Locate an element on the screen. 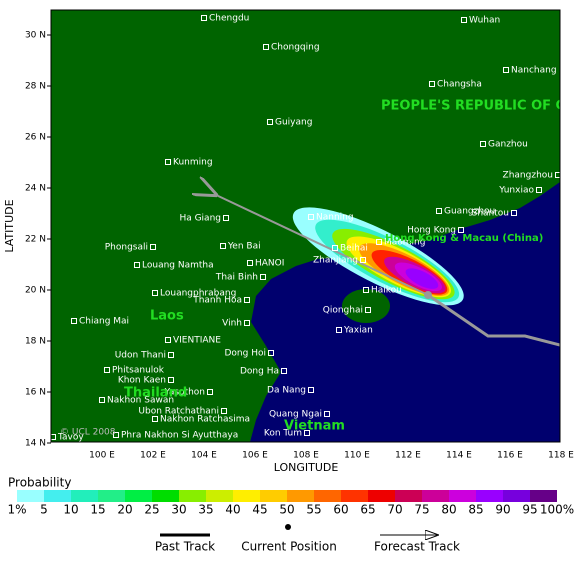 The image size is (580, 562). colorbar-label: 1% is located at coordinates (16, 510).